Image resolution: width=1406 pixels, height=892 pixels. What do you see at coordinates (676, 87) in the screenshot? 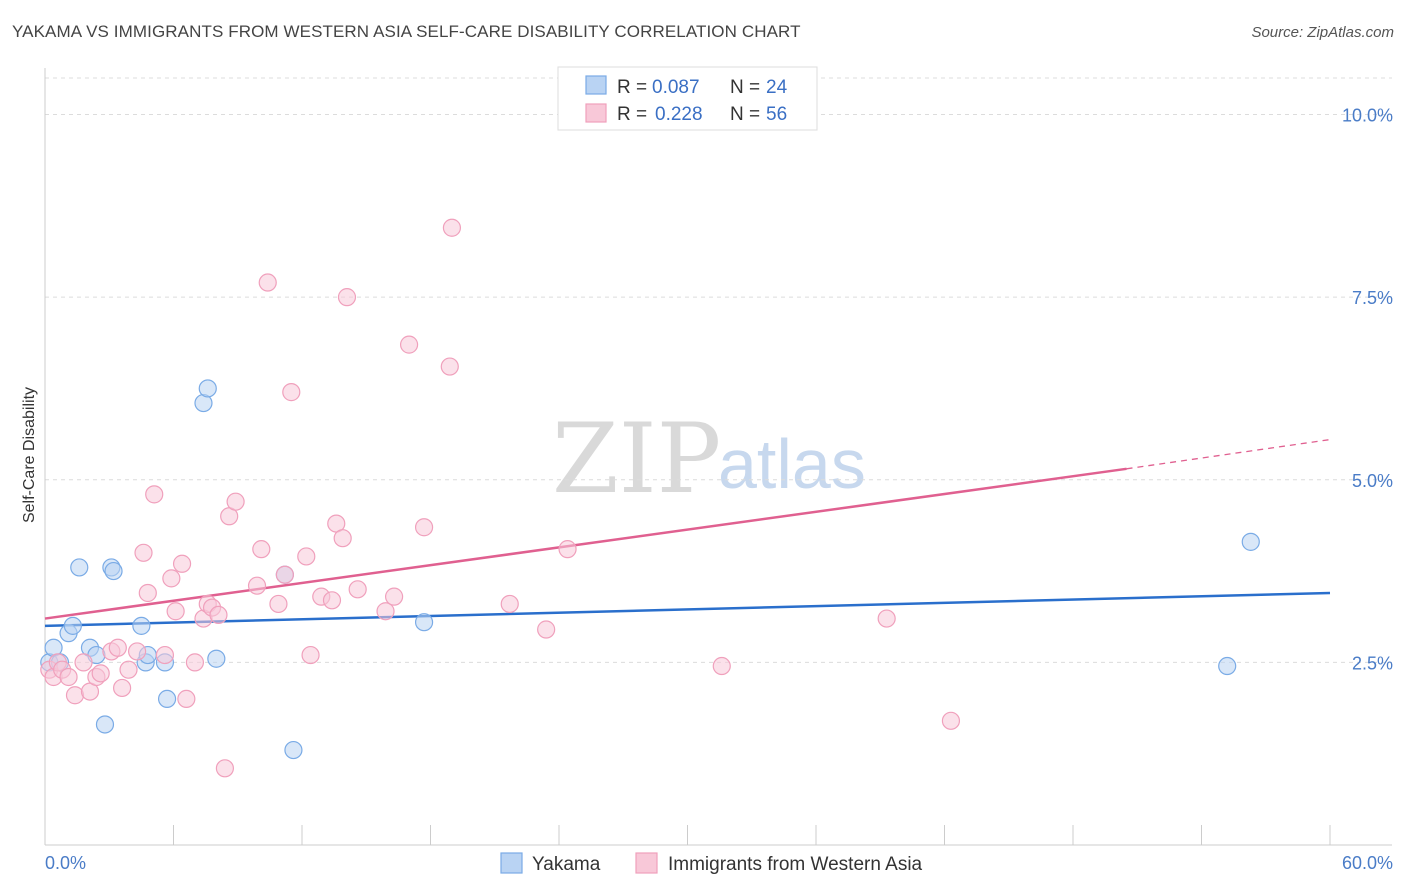
I see `stats-r-value-1: 0.087` at bounding box center [676, 87].